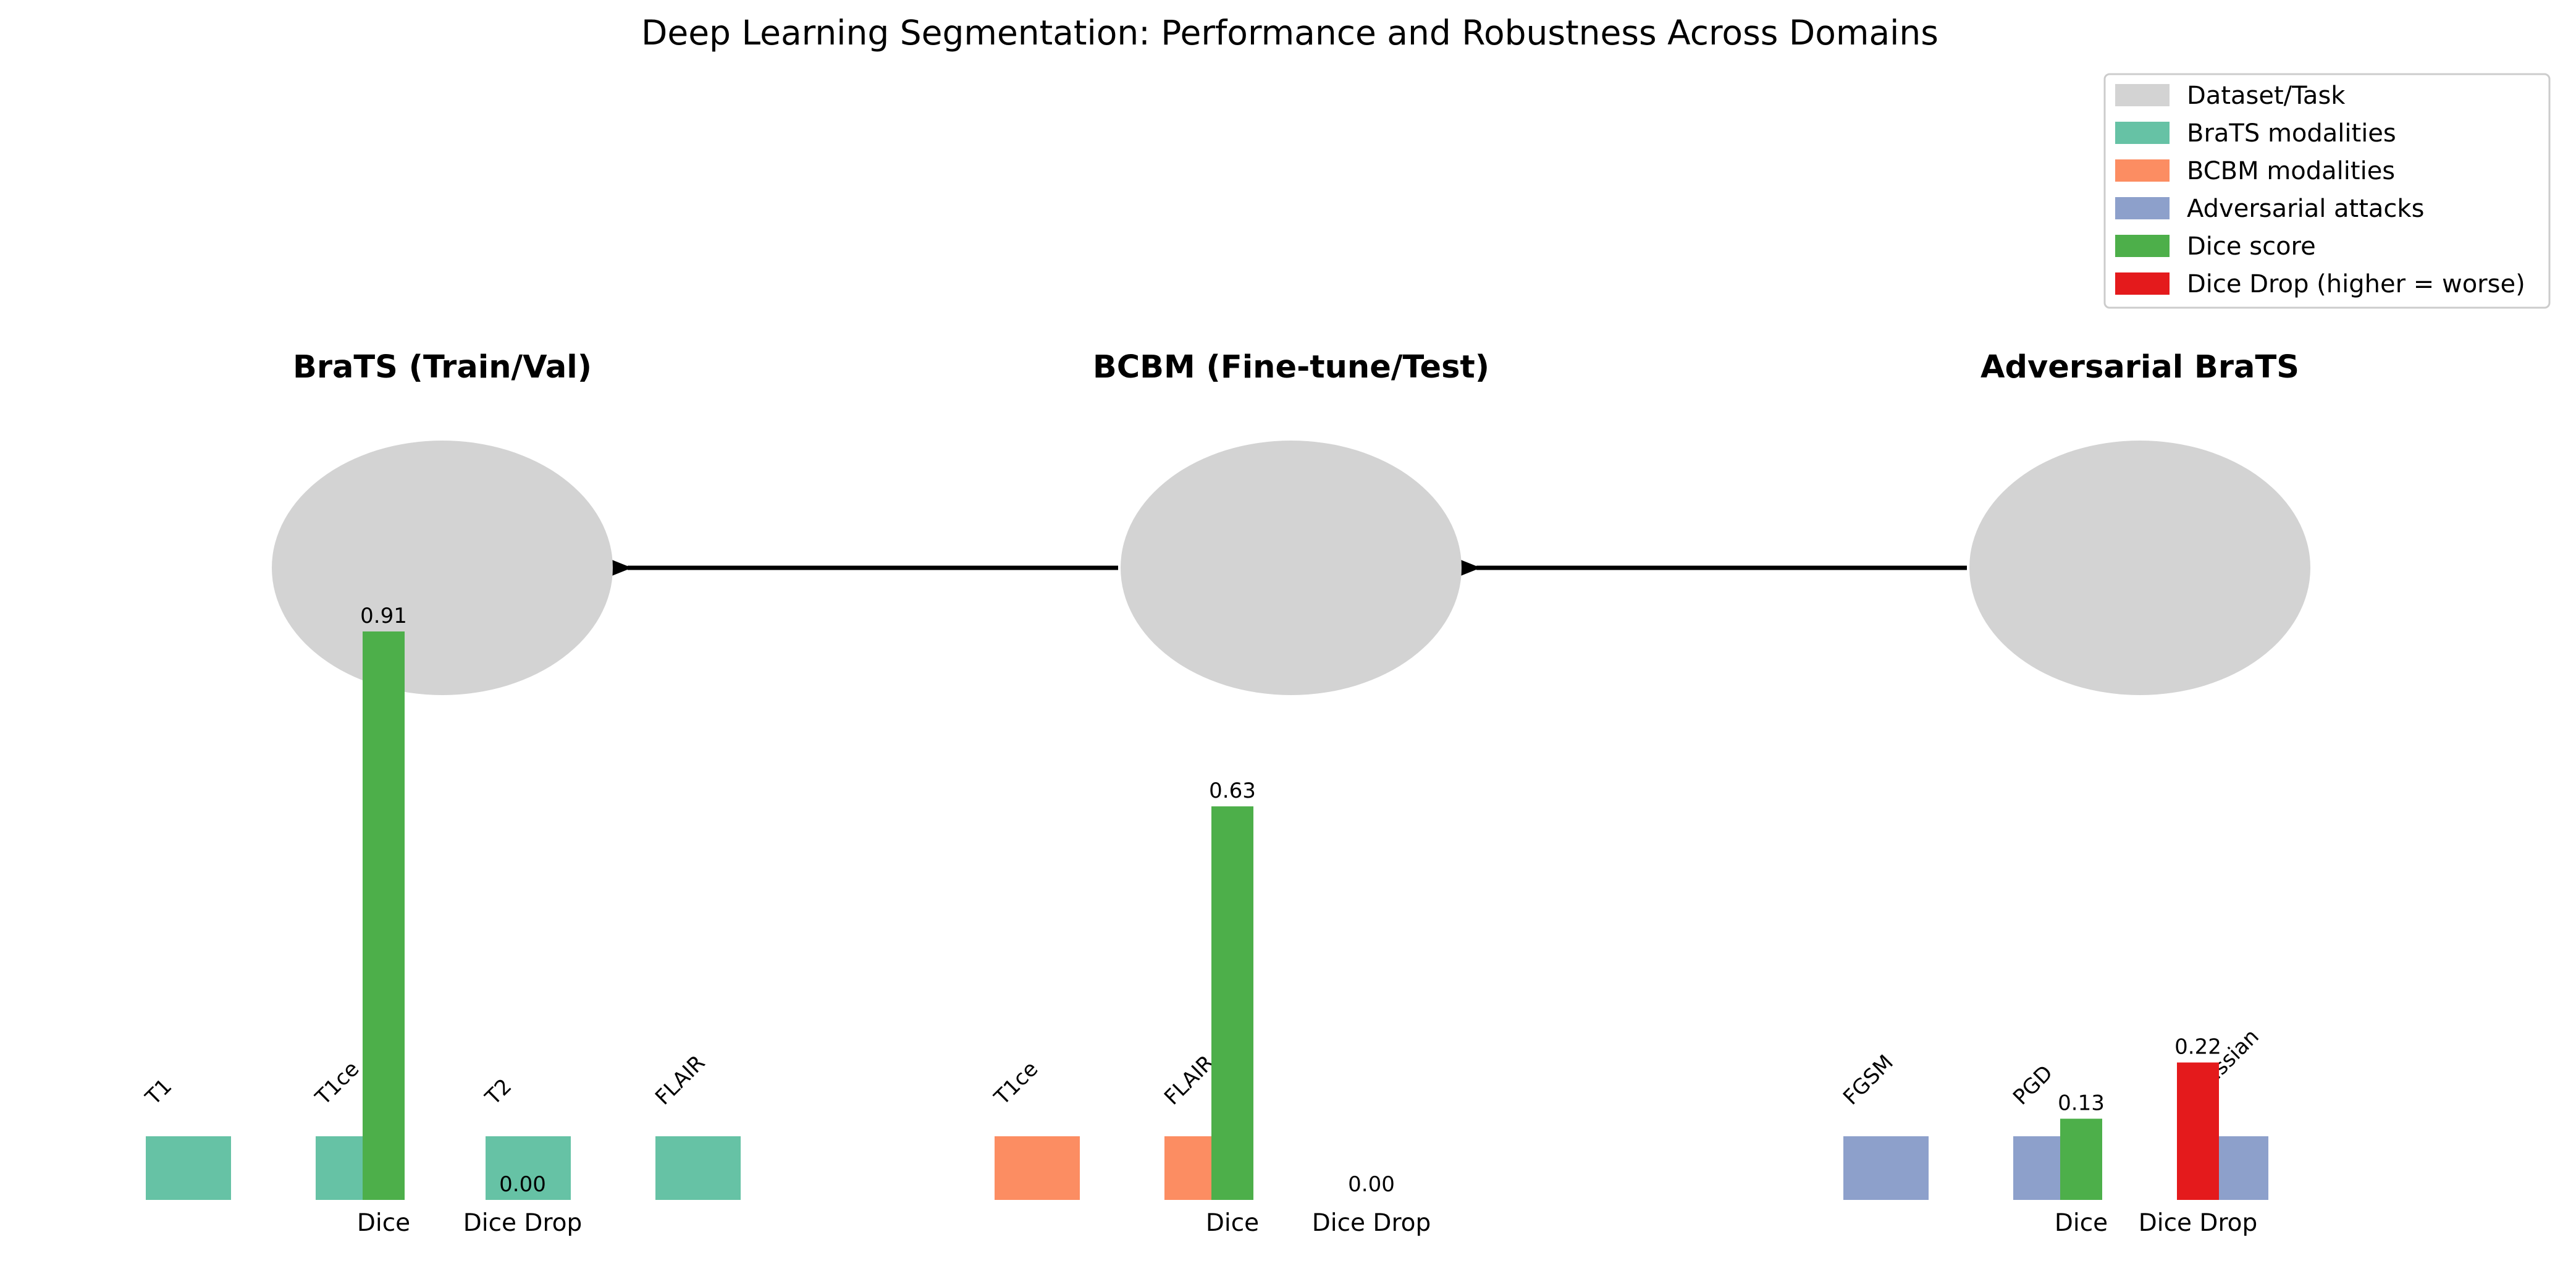 Image resolution: width=2576 pixels, height=1279 pixels. I want to click on panel-title: BCBM (Fine-tune/Test), so click(1291, 367).